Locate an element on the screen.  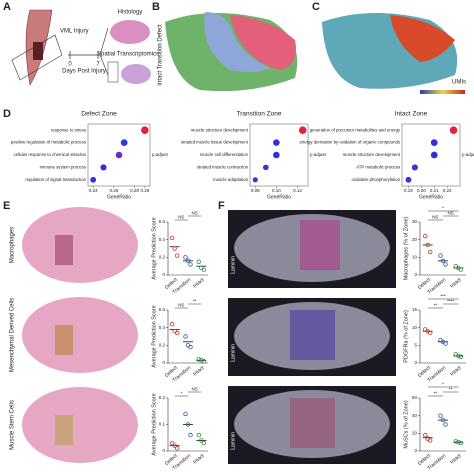
zone-defect is located at coordinates (263, 42).